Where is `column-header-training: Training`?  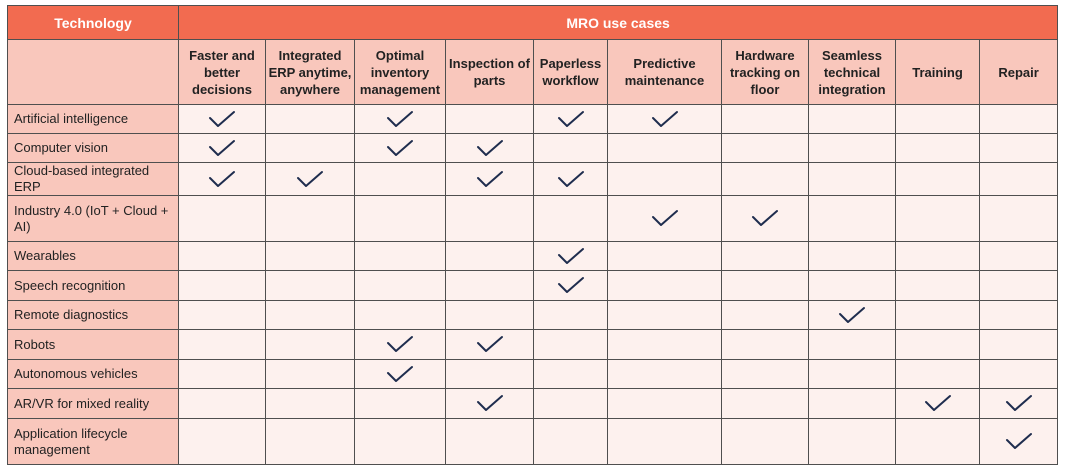
column-header-training: Training is located at coordinates (937, 72).